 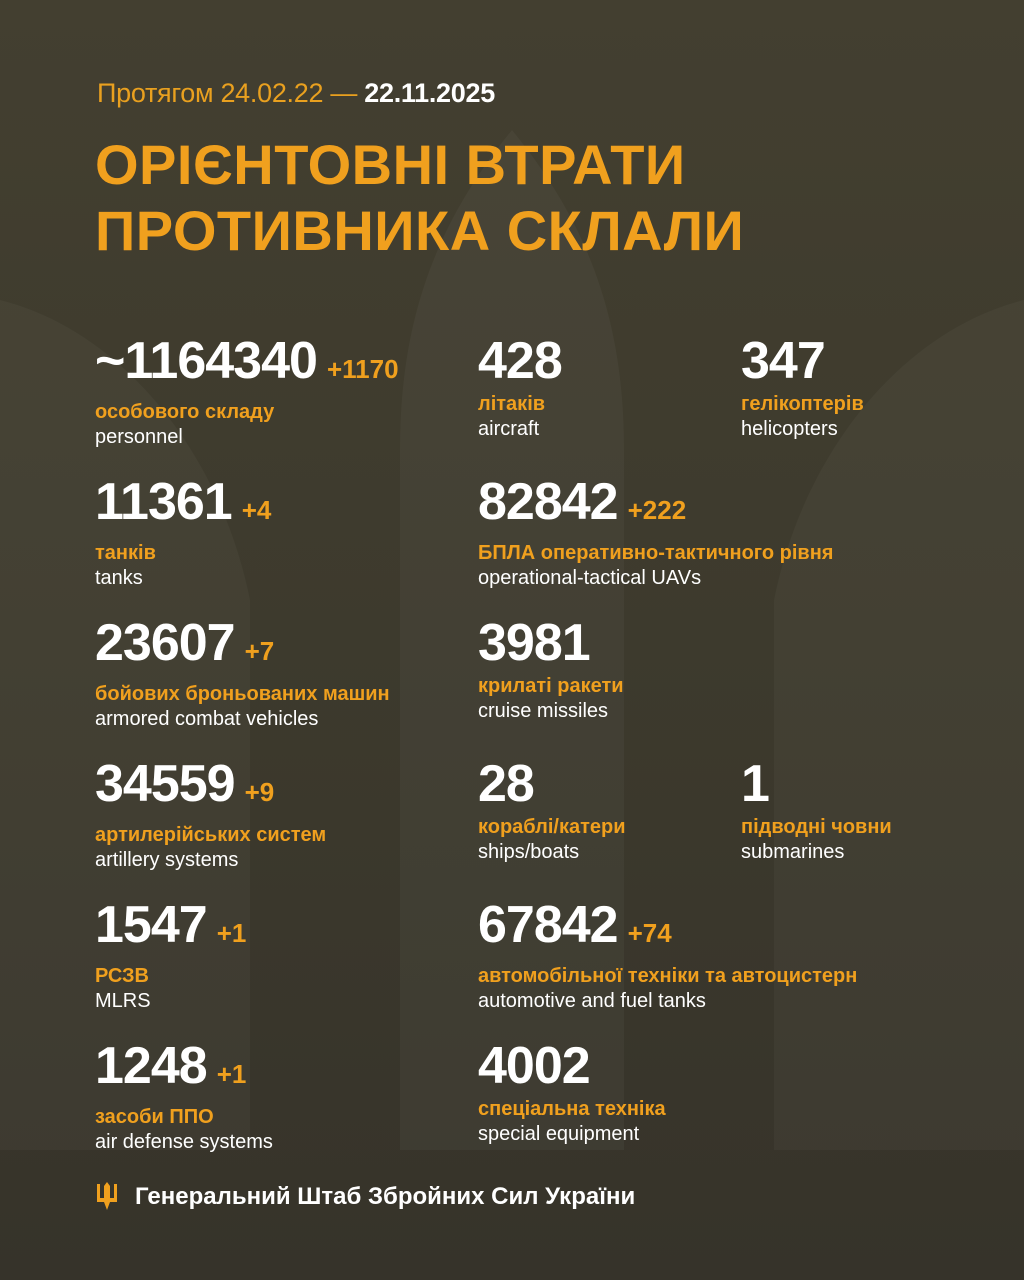 I want to click on stat-label-ua: спеціальна техніка, so click(x=572, y=1109).